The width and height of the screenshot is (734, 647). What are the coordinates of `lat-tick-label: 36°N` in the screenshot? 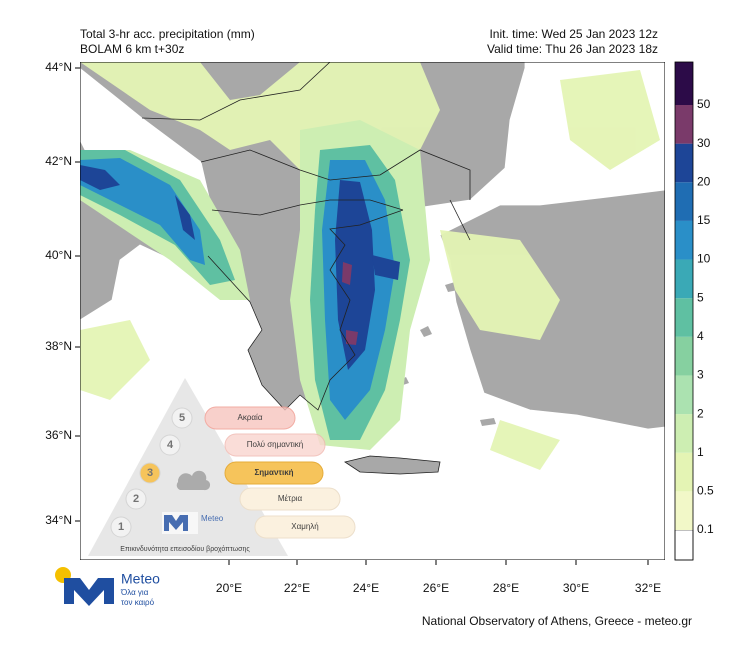 It's located at (58, 435).